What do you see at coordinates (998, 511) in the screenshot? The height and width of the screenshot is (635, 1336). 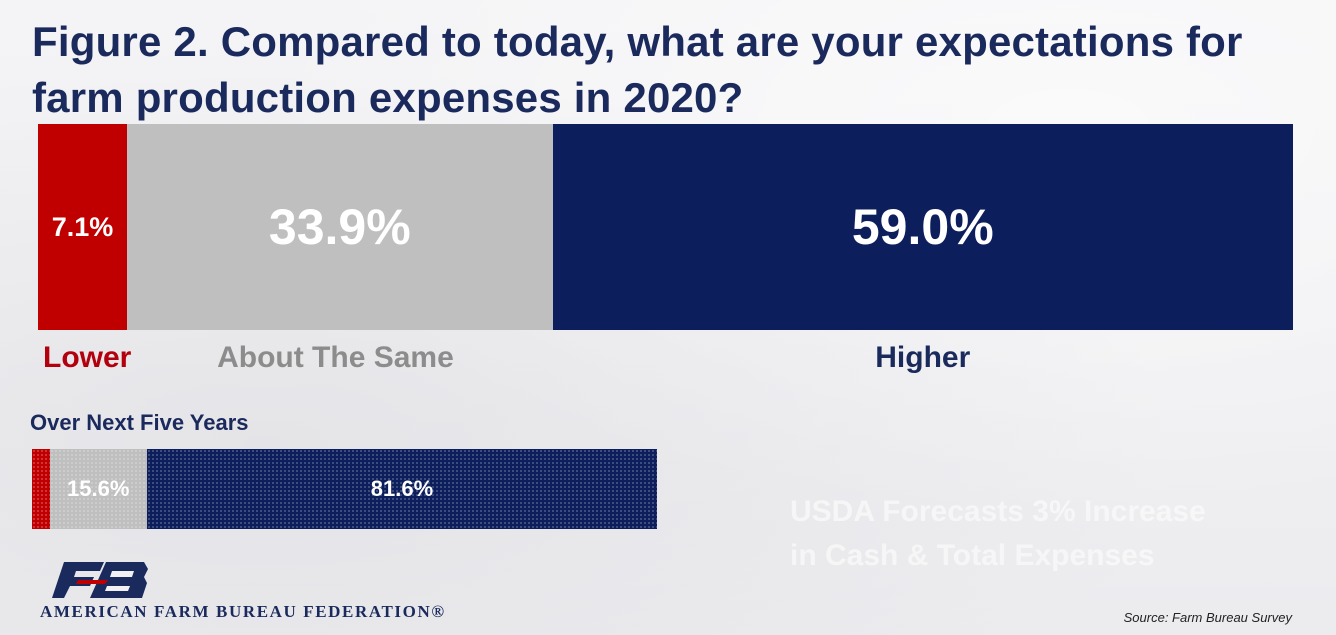 I see `usda-forecast-line-1: USDA Forecasts 3% Increase` at bounding box center [998, 511].